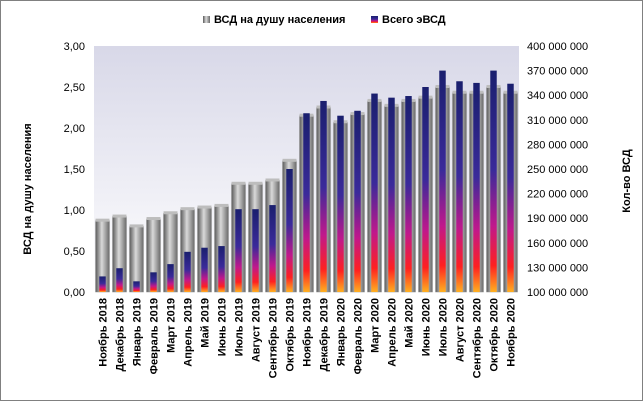 The height and width of the screenshot is (402, 643). What do you see at coordinates (240, 327) in the screenshot?
I see `x-axis-category-label: Июль 2019` at bounding box center [240, 327].